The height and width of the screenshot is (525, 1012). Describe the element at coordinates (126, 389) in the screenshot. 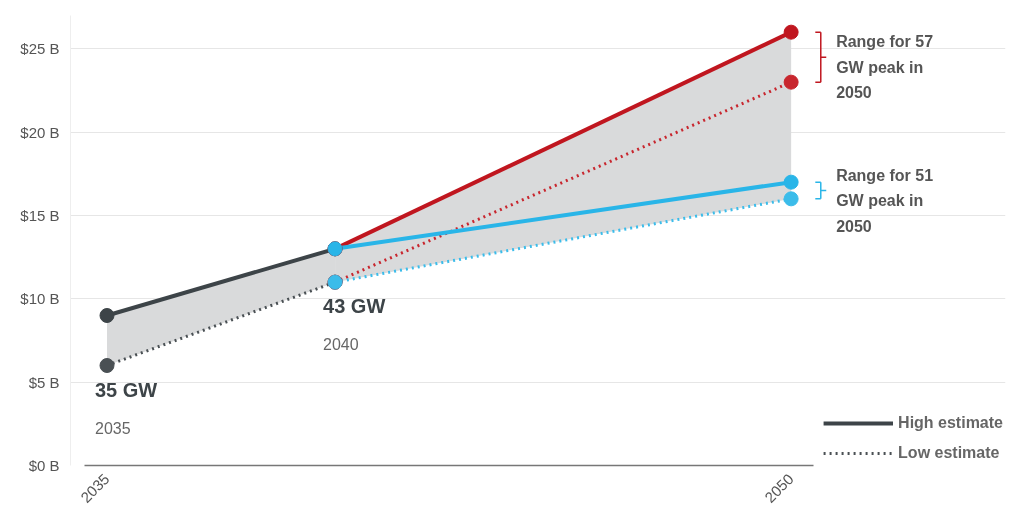

I see `annotation: 35 GW` at that location.